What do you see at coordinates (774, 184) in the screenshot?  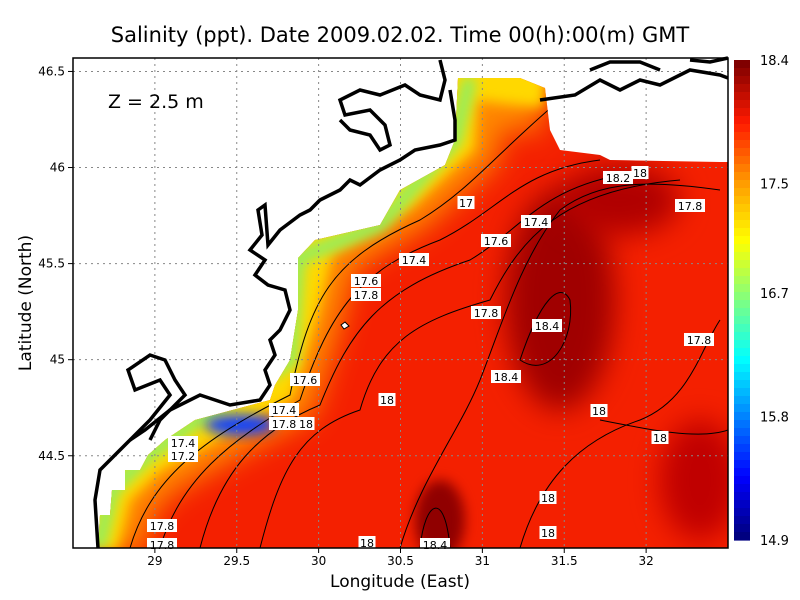 I see `colorbar-label: 17.5` at bounding box center [774, 184].